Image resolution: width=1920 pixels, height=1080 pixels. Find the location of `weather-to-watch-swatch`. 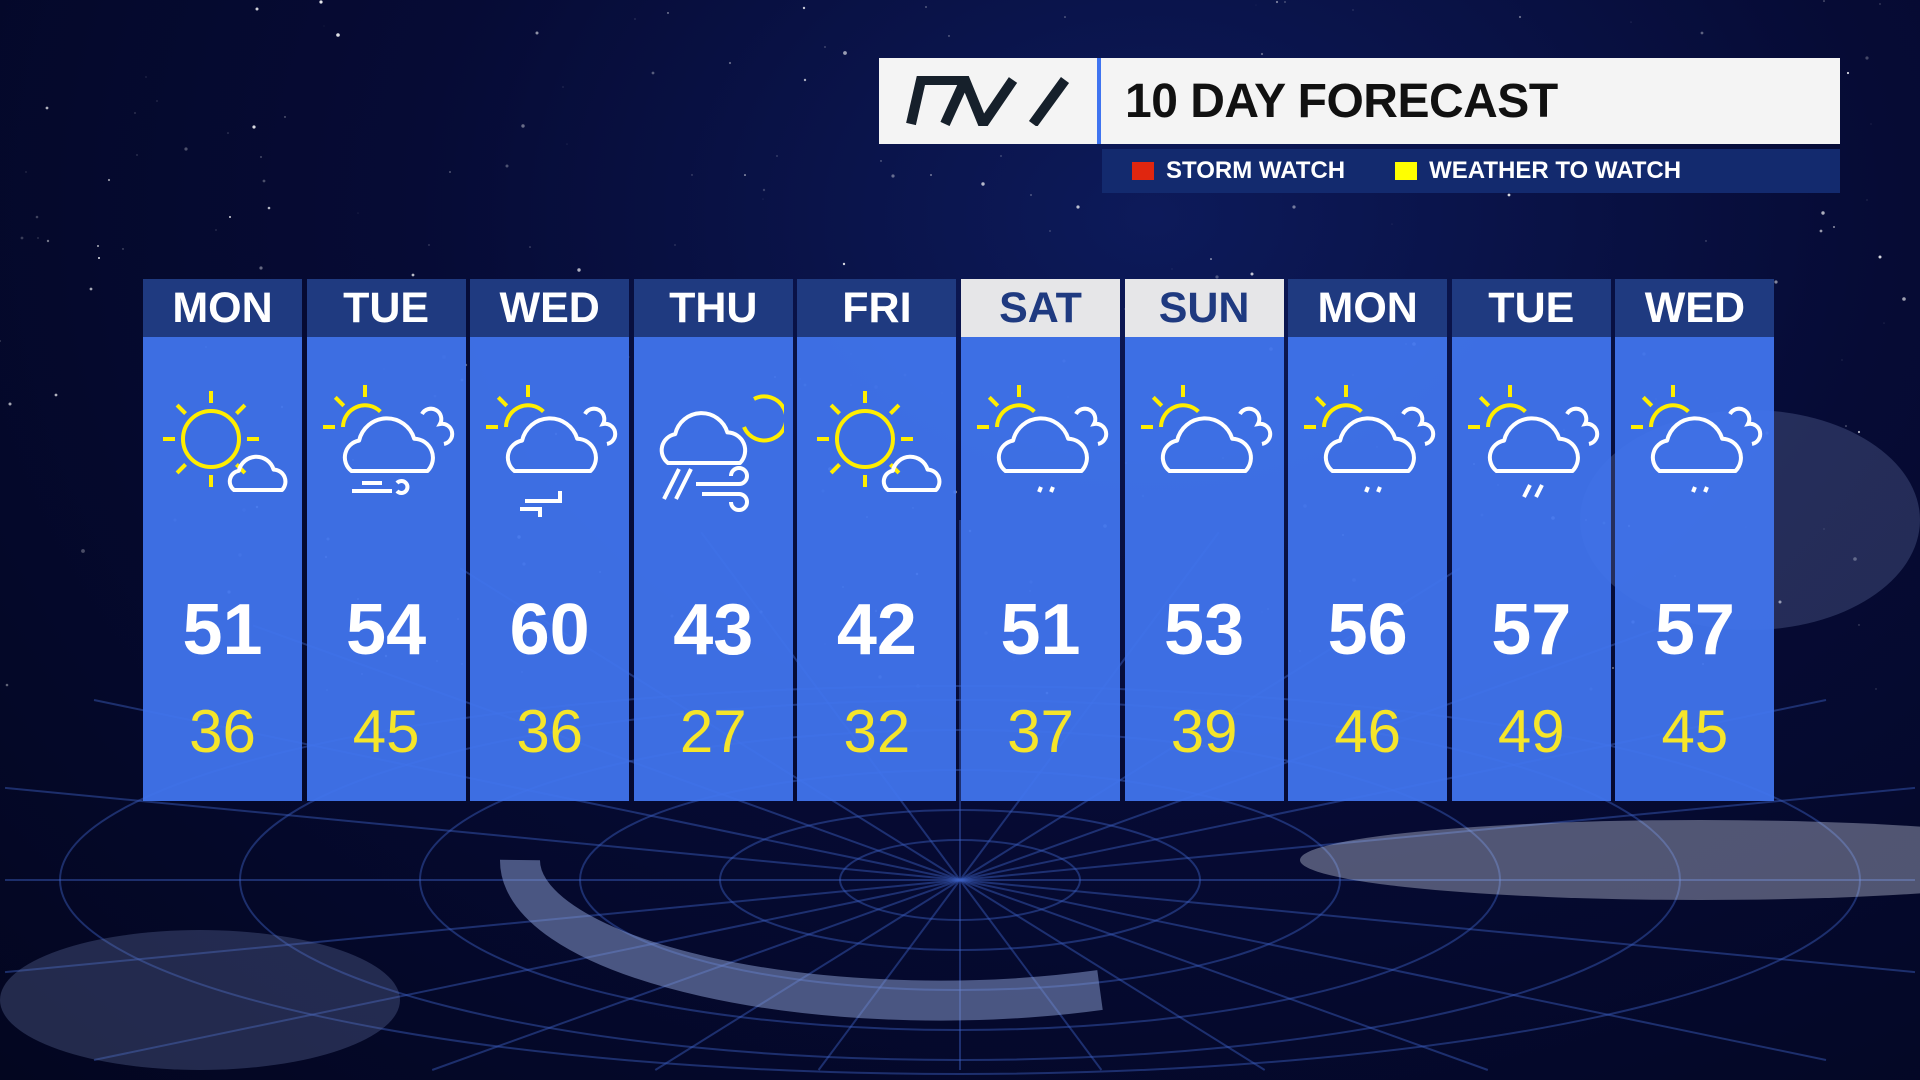

weather-to-watch-swatch is located at coordinates (1406, 171).